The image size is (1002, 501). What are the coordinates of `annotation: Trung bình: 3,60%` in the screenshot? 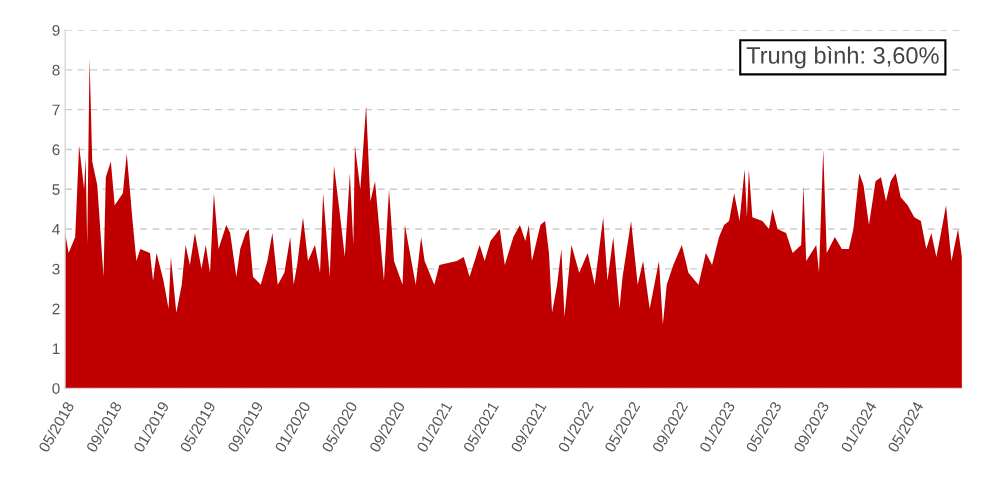 It's located at (842, 57).